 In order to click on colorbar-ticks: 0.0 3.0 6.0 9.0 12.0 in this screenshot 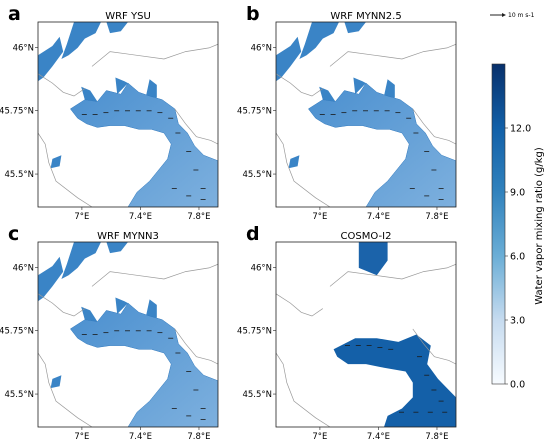, I will do `click(518, 257)`.